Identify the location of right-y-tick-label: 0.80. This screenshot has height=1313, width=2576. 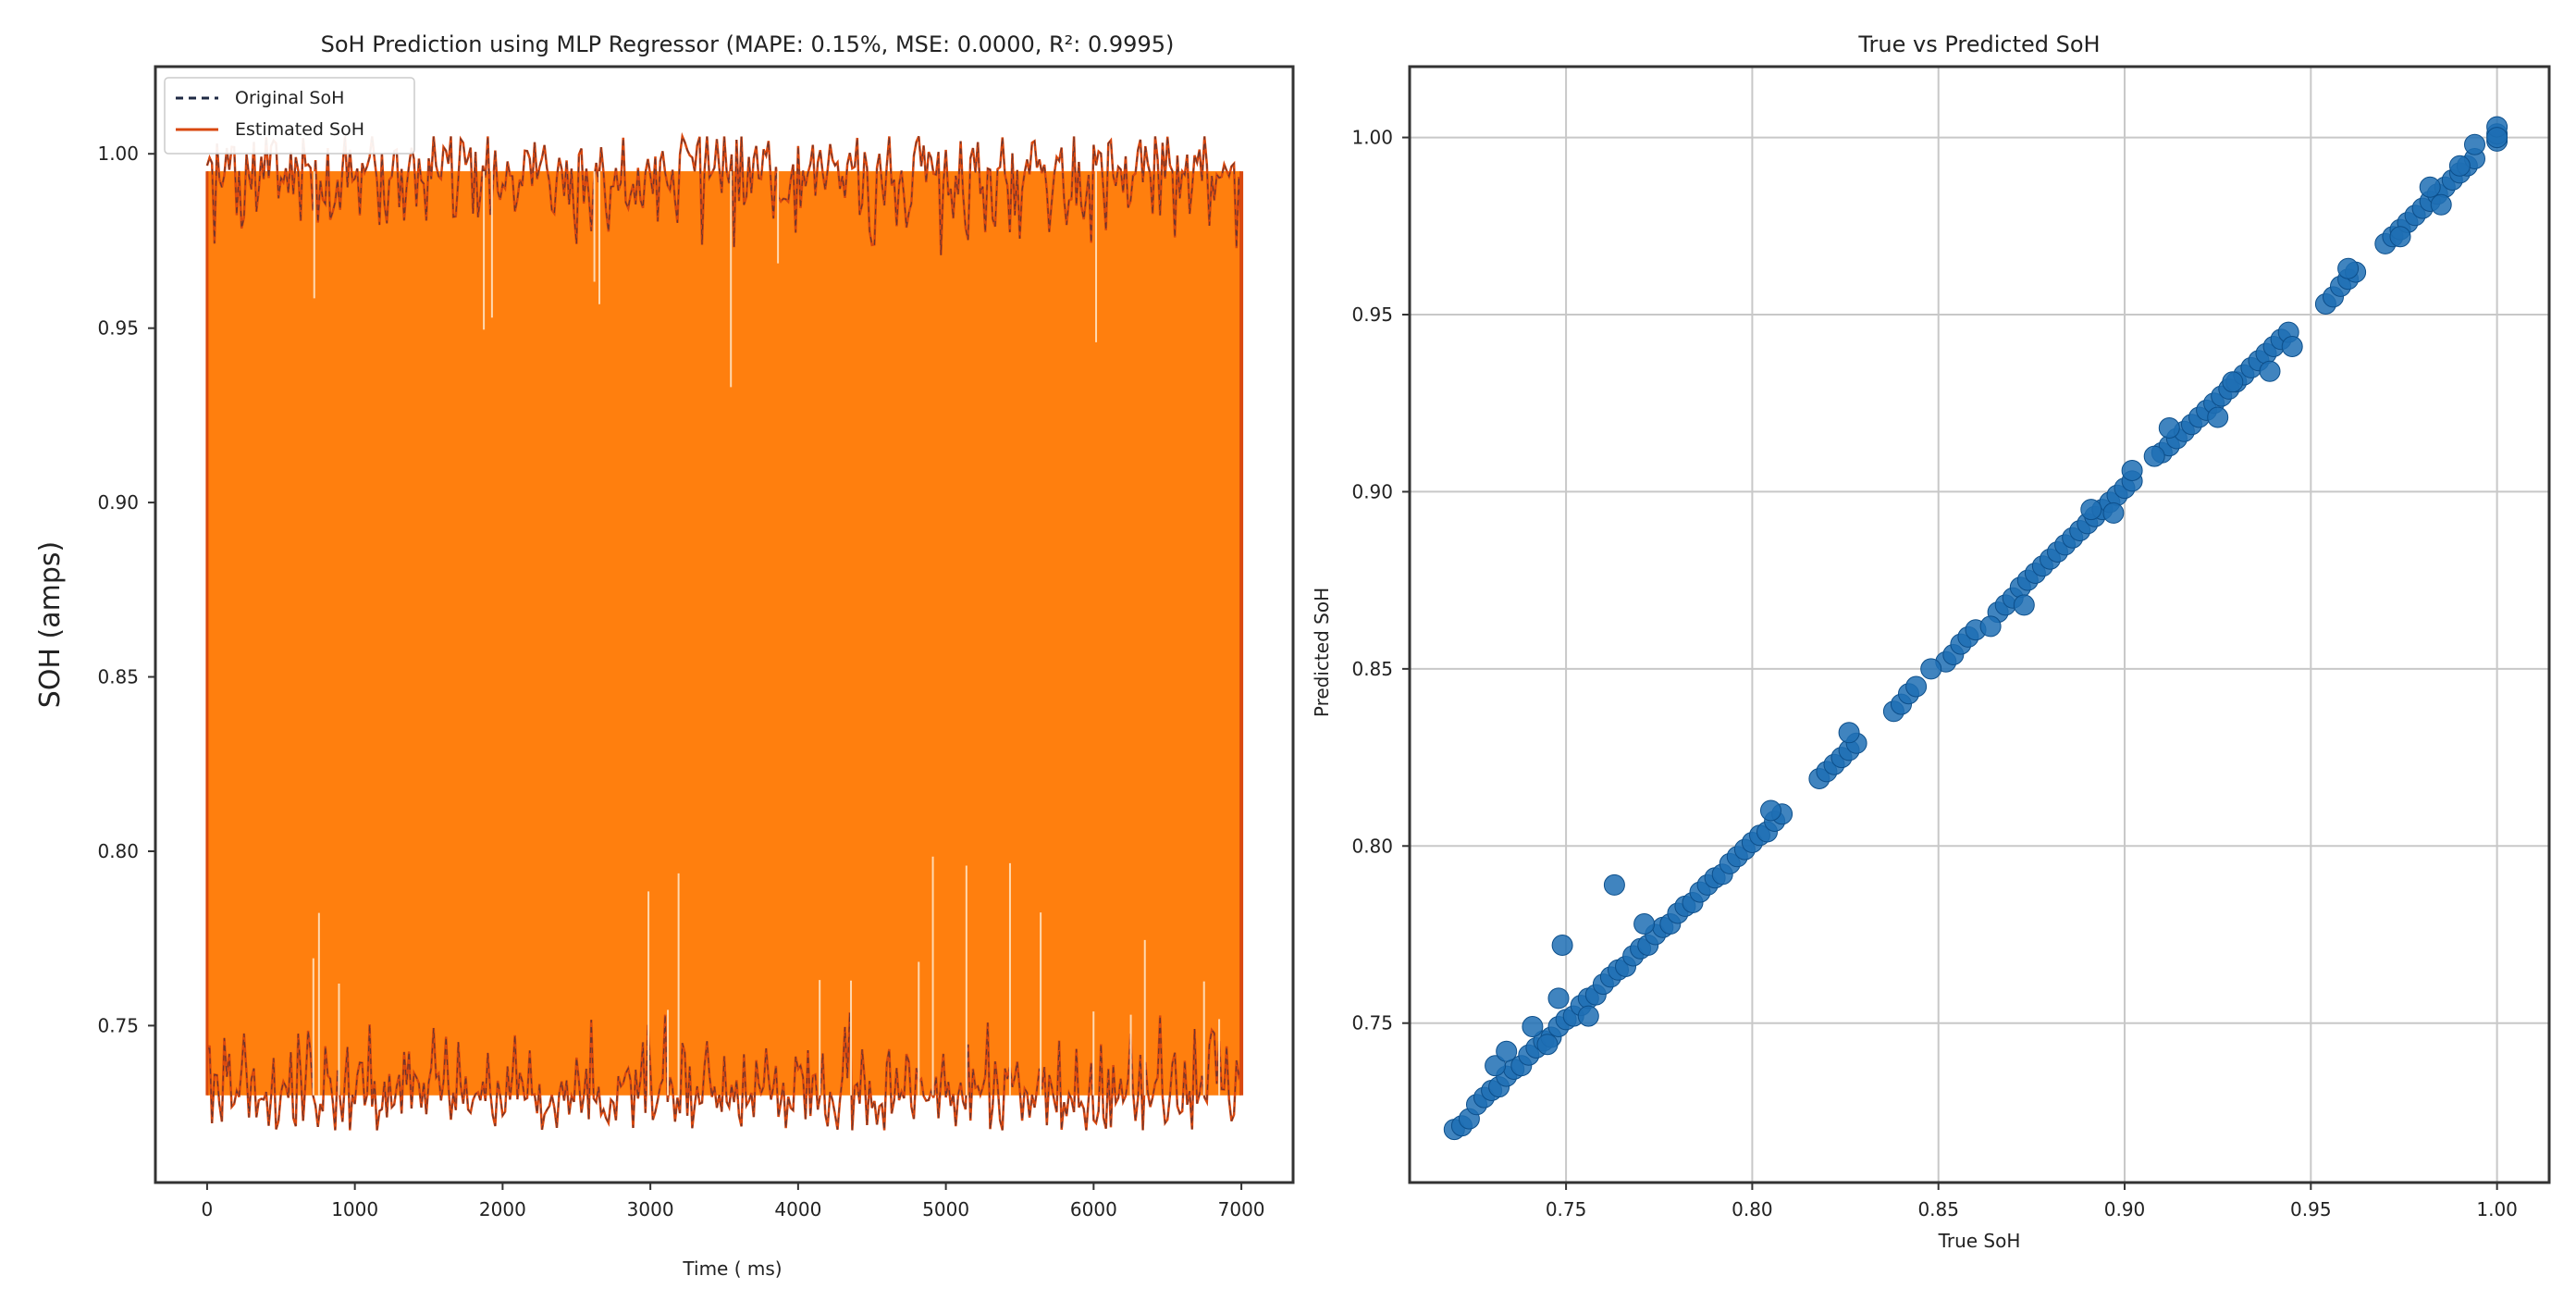
(1372, 846).